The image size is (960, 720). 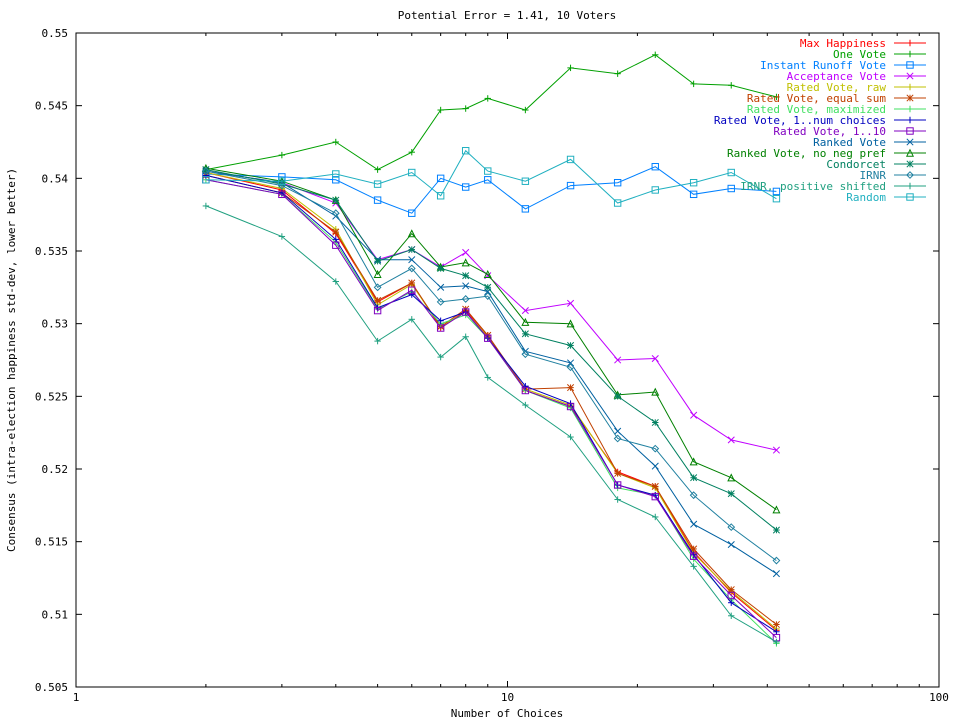 I want to click on y-tick-label: 0.505, so click(x=51, y=687).